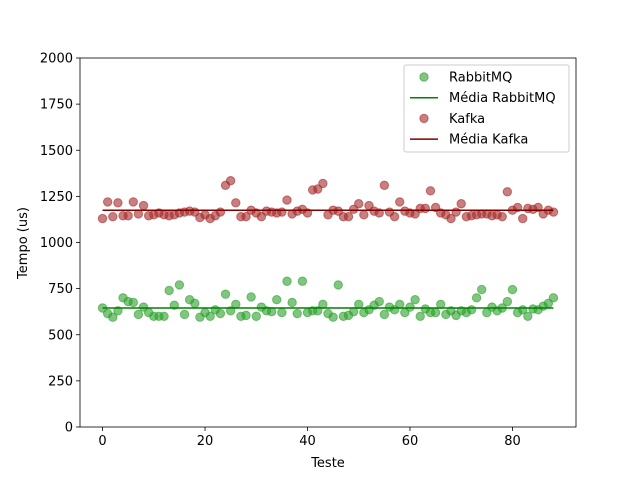 Image resolution: width=640 pixels, height=480 pixels. What do you see at coordinates (488, 140) in the screenshot?
I see `legend-media-kafka-label: Média Kafka` at bounding box center [488, 140].